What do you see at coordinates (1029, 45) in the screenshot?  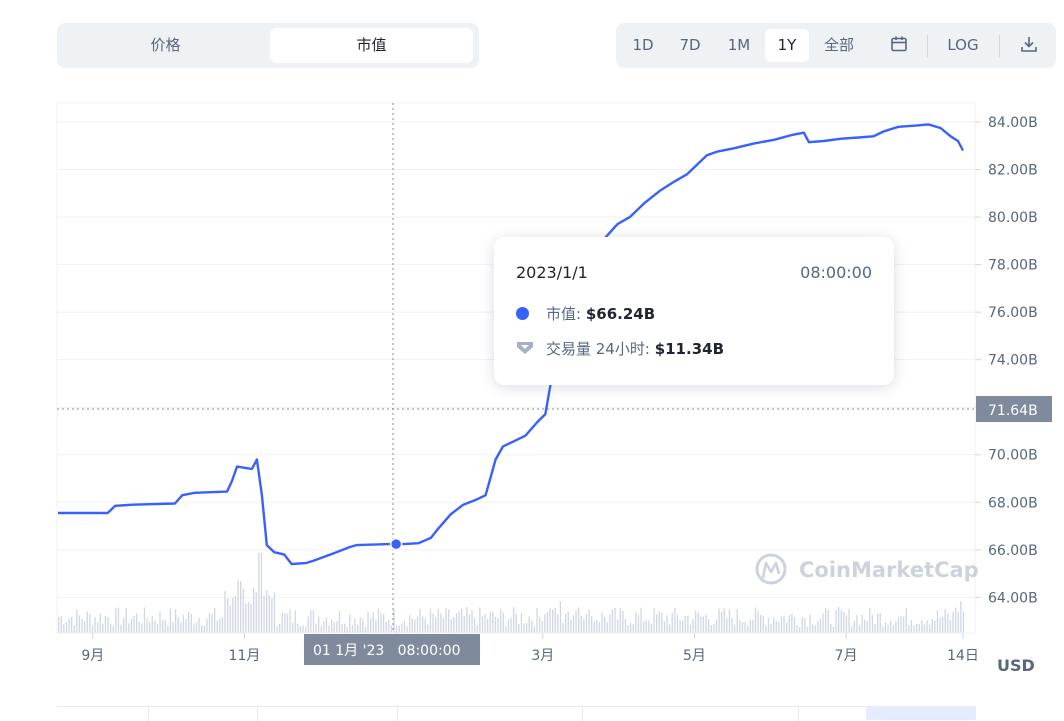 I see `download-icon` at bounding box center [1029, 45].